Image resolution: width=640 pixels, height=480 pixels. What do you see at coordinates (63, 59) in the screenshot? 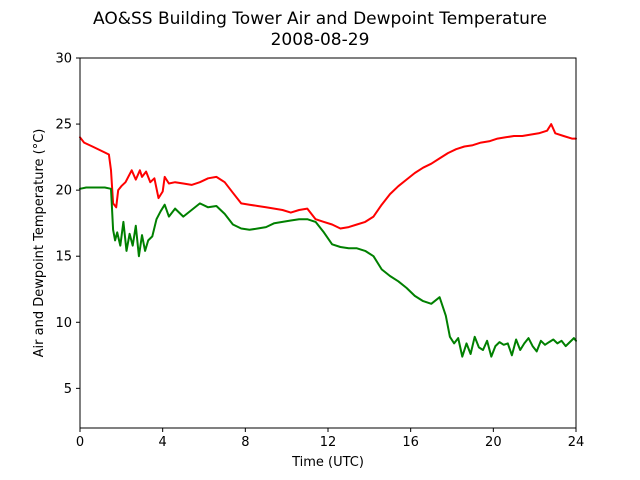
I see `y-tick-label: 30` at bounding box center [63, 59].